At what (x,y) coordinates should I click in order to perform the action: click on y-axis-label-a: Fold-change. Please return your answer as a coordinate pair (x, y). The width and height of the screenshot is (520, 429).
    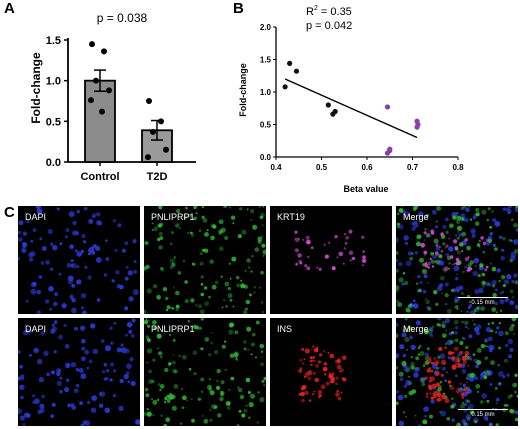
    Looking at the image, I should click on (36, 88).